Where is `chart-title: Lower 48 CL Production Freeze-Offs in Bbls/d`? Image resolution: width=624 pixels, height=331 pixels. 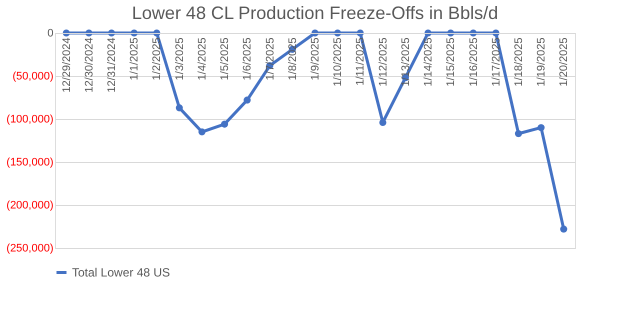 chart-title: Lower 48 CL Production Freeze-Offs in Bbls/d is located at coordinates (315, 13).